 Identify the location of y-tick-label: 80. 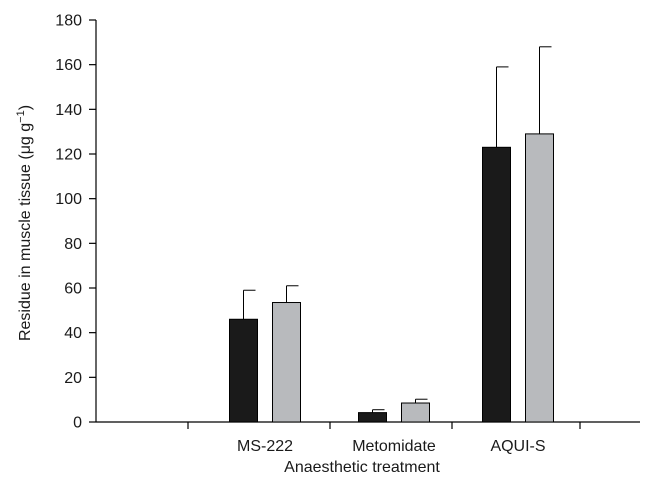
(73, 244).